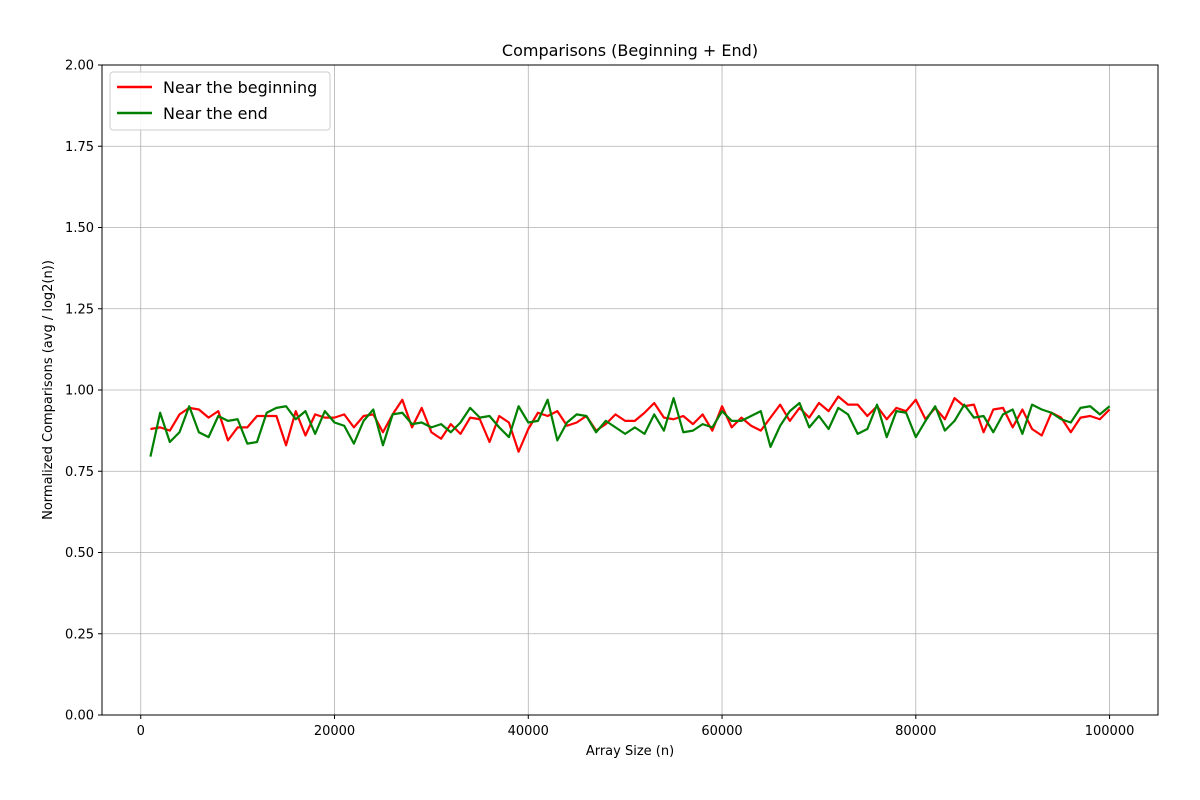 The image size is (1200, 800). Describe the element at coordinates (79, 147) in the screenshot. I see `y-tick-label: 1.75` at that location.